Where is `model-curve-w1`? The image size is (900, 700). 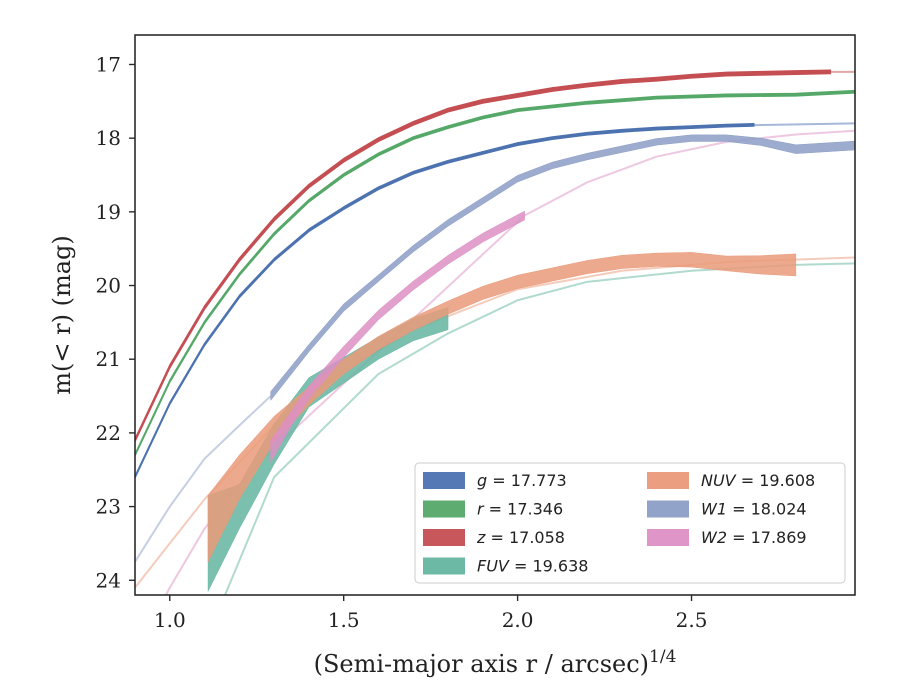 model-curve-w1 is located at coordinates (203, 479).